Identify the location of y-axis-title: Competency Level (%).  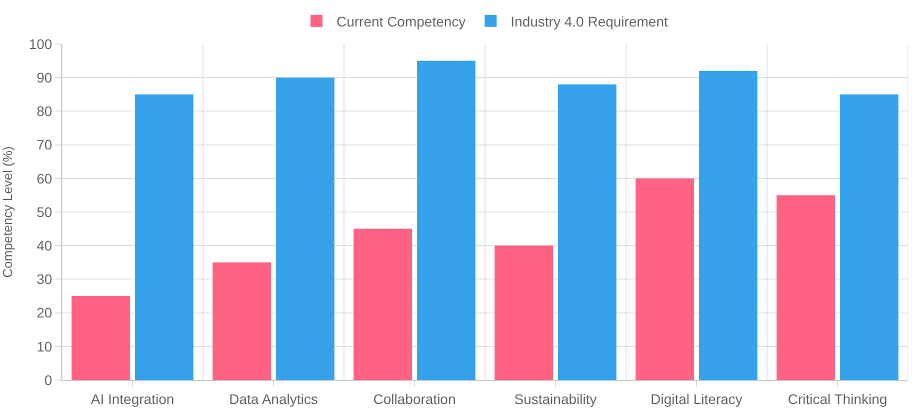
(7, 212).